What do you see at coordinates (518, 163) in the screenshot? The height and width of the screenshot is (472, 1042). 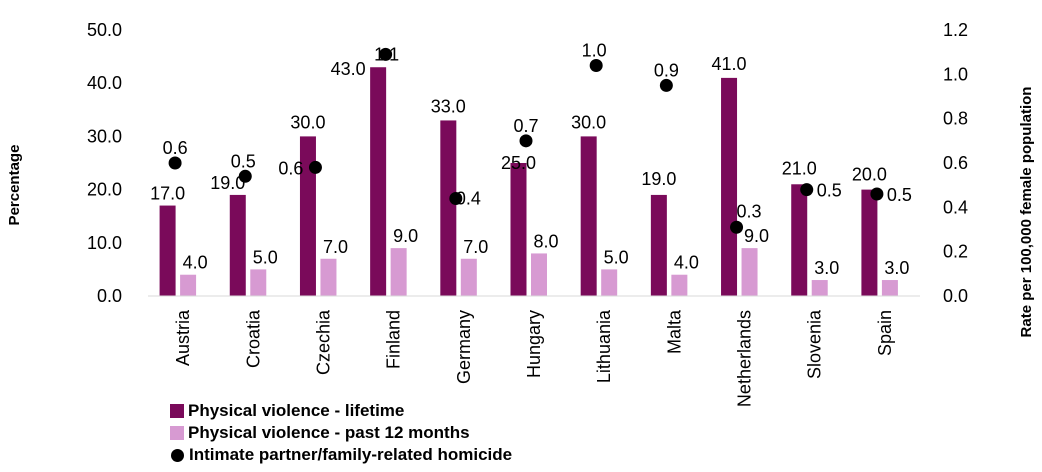 I see `data-label-lifetime: 25.0` at bounding box center [518, 163].